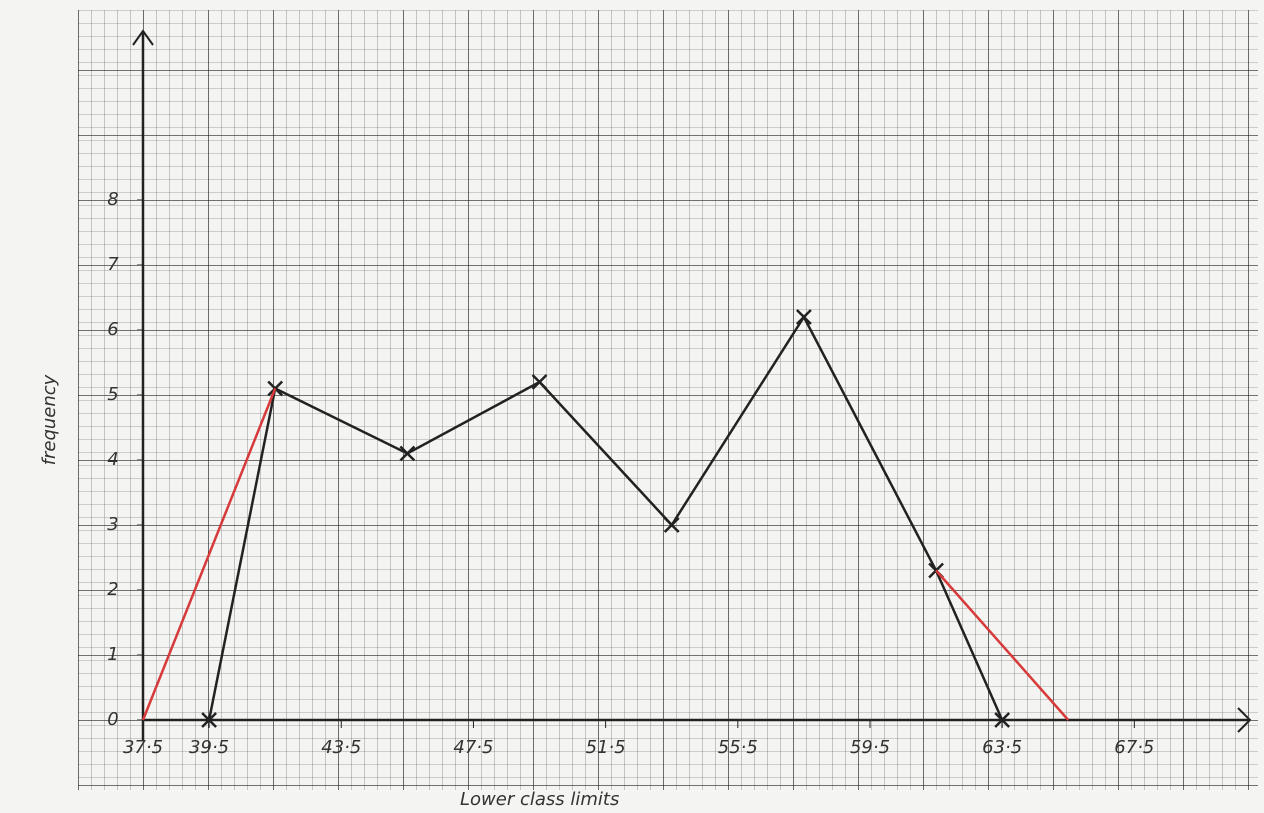 The width and height of the screenshot is (1264, 813). Describe the element at coordinates (341, 747) in the screenshot. I see `x-tick-label: 43·5` at that location.